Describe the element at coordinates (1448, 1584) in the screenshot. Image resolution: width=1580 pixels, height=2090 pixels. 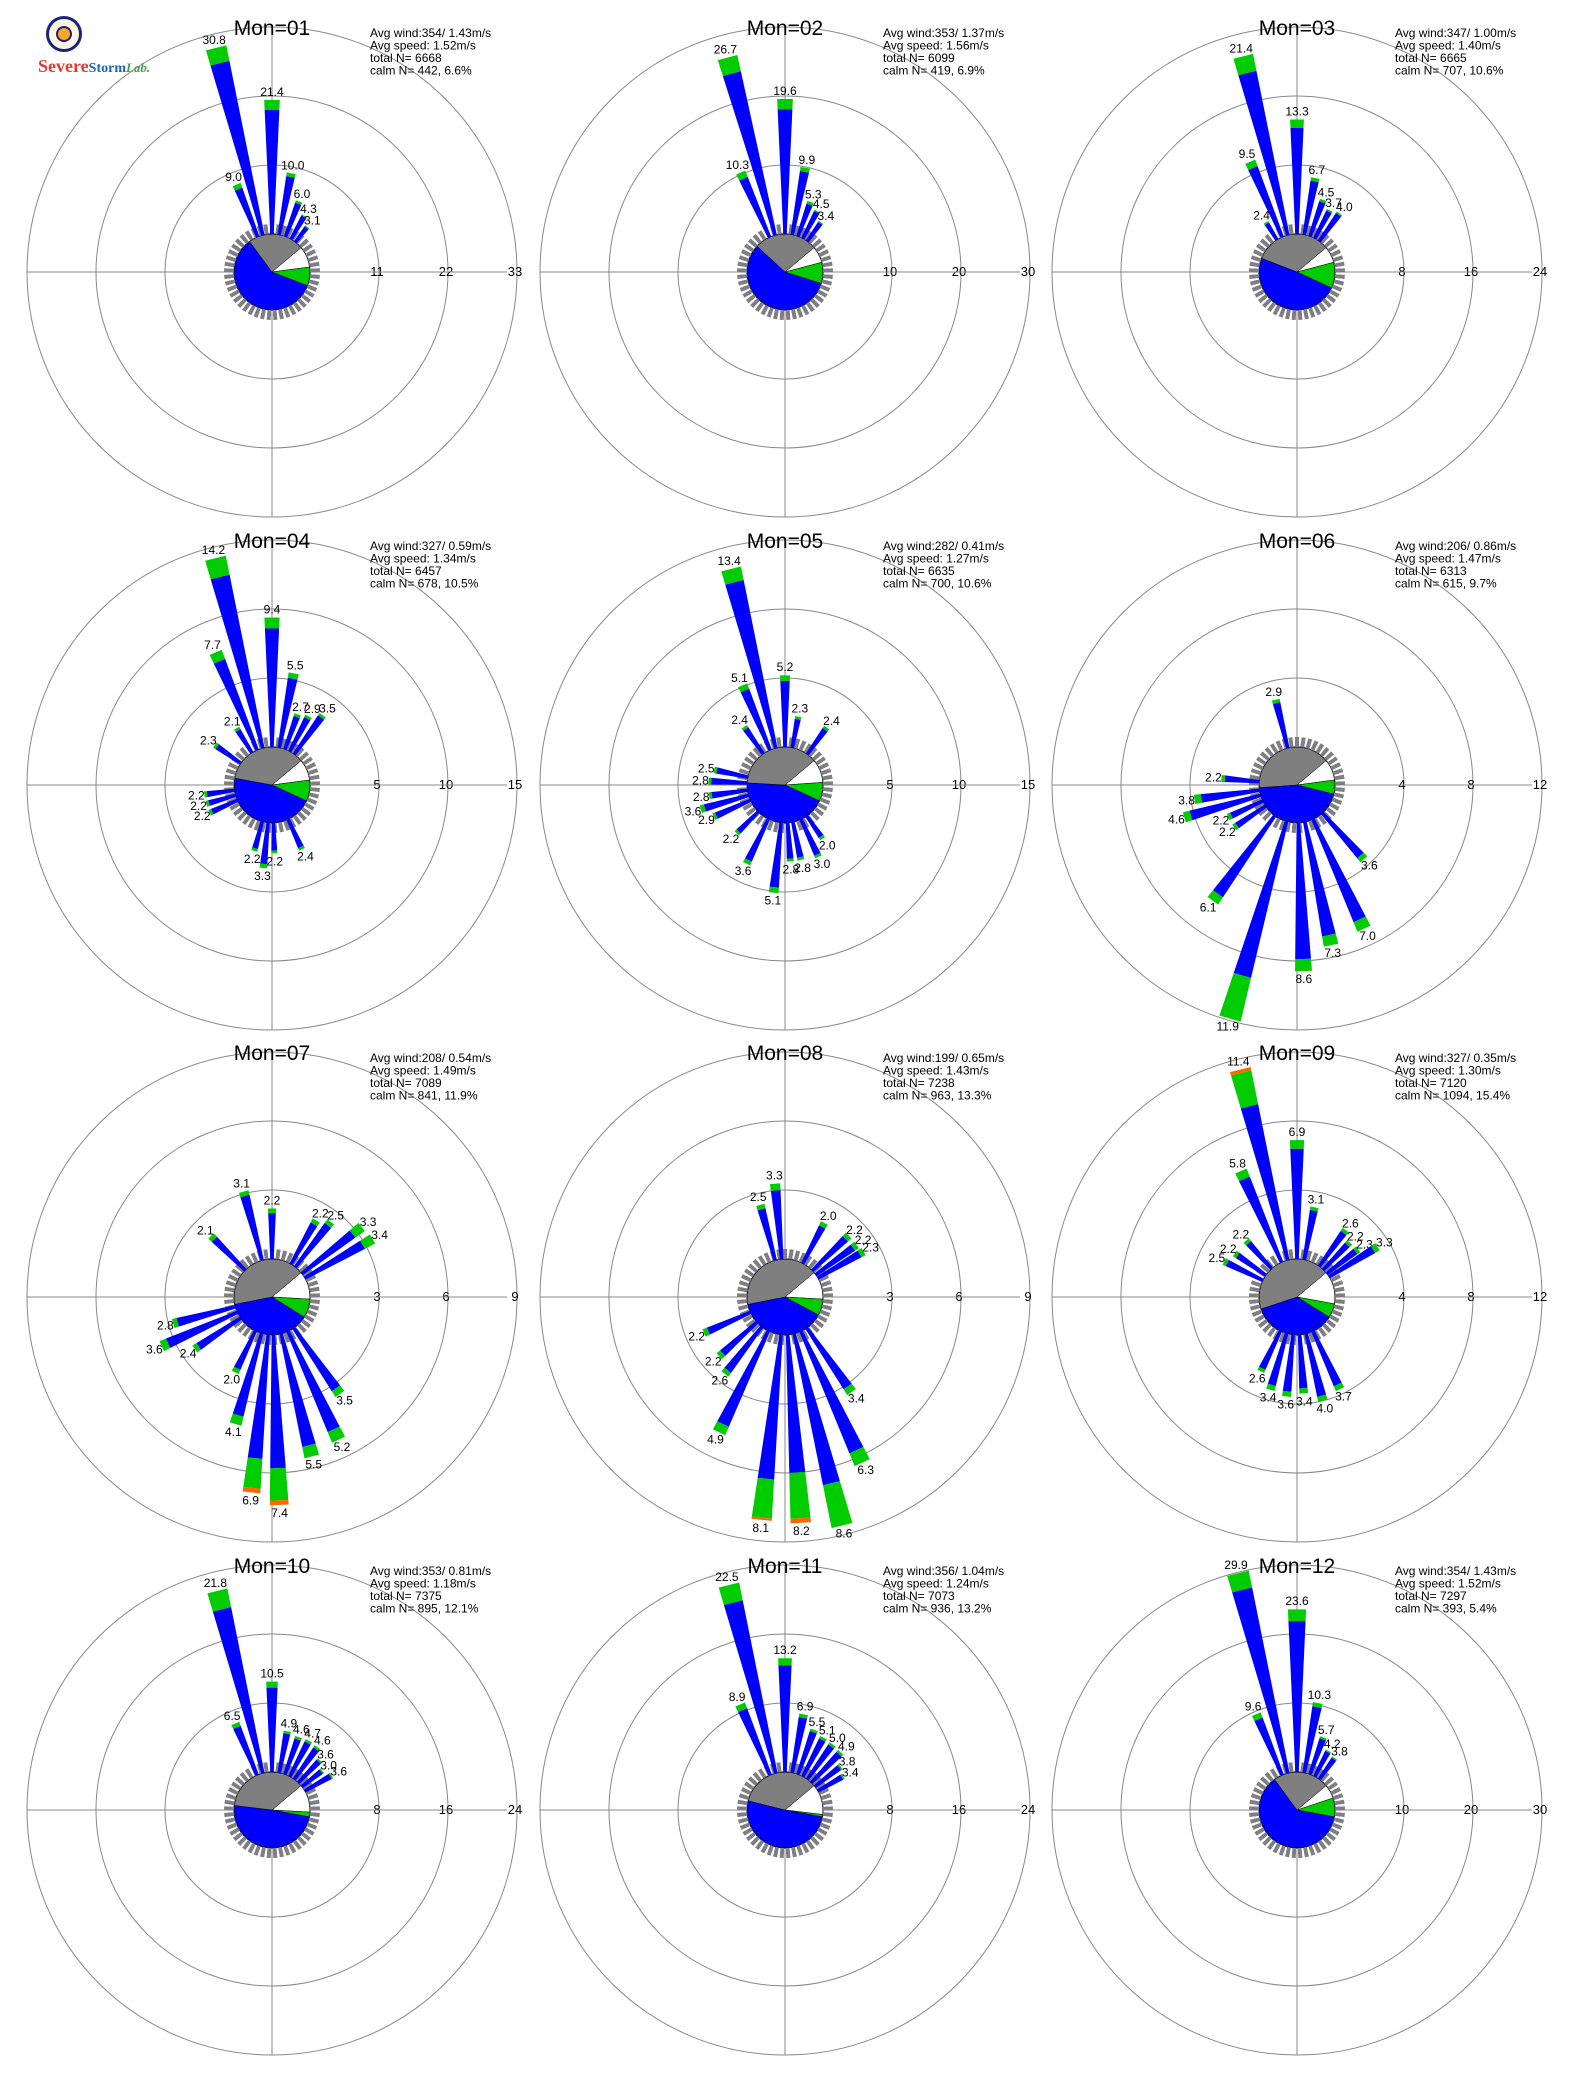
I see `stats-line: Avg speed: 1.52m/s` at that location.